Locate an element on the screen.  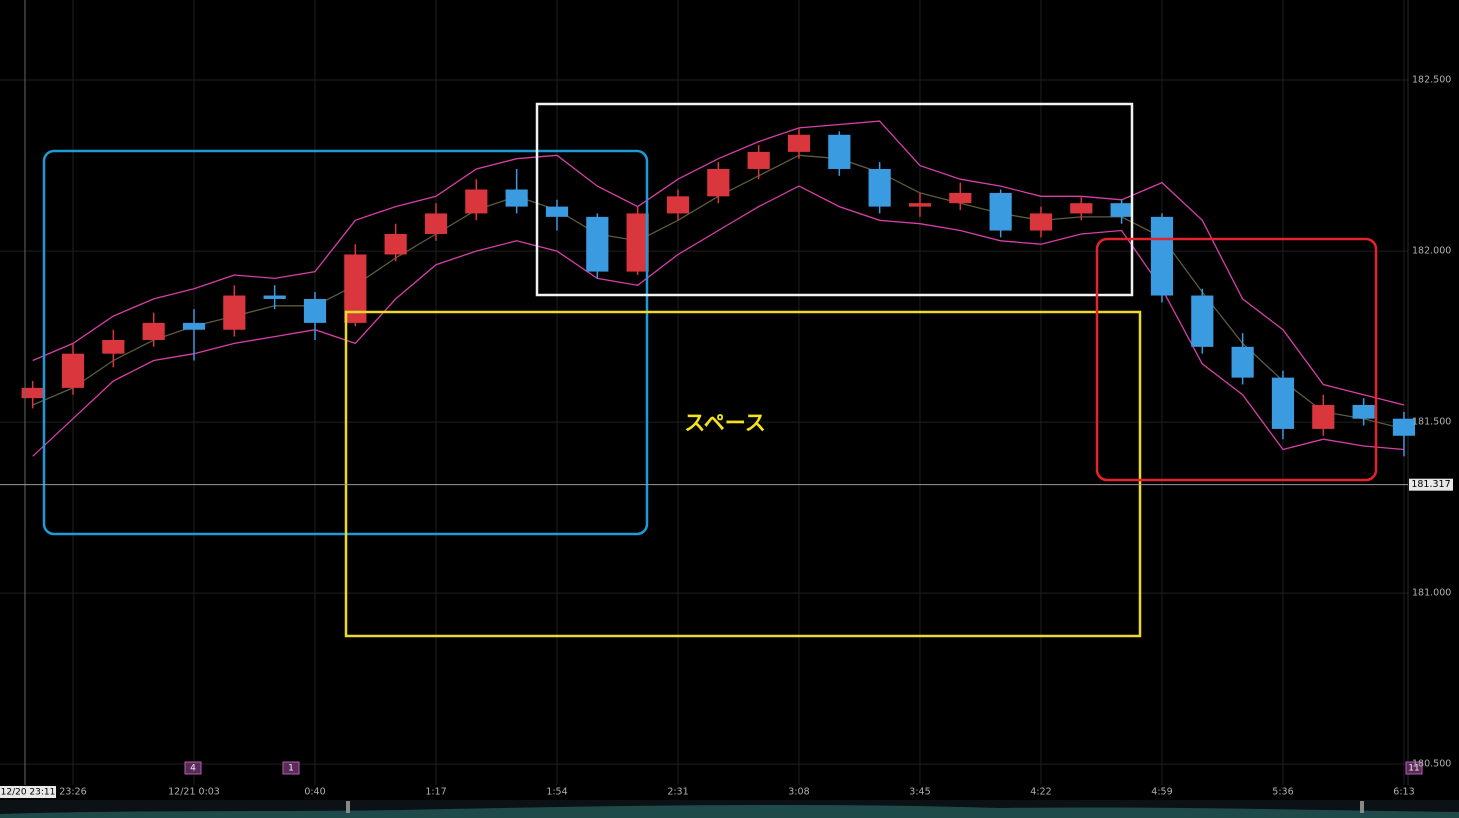
event-marker-label: 11 is located at coordinates (1413, 769).